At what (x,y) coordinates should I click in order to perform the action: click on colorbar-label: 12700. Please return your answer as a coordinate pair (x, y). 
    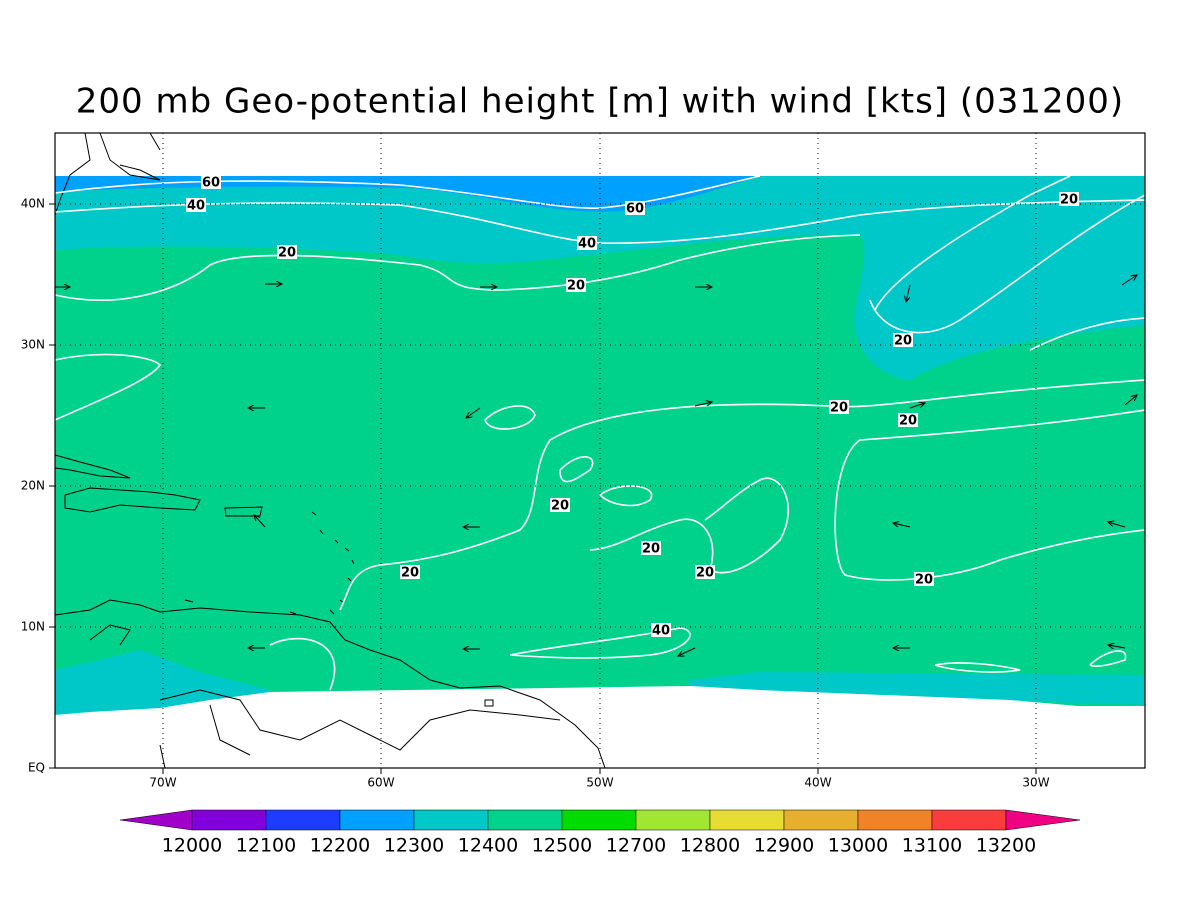
    Looking at the image, I should click on (636, 846).